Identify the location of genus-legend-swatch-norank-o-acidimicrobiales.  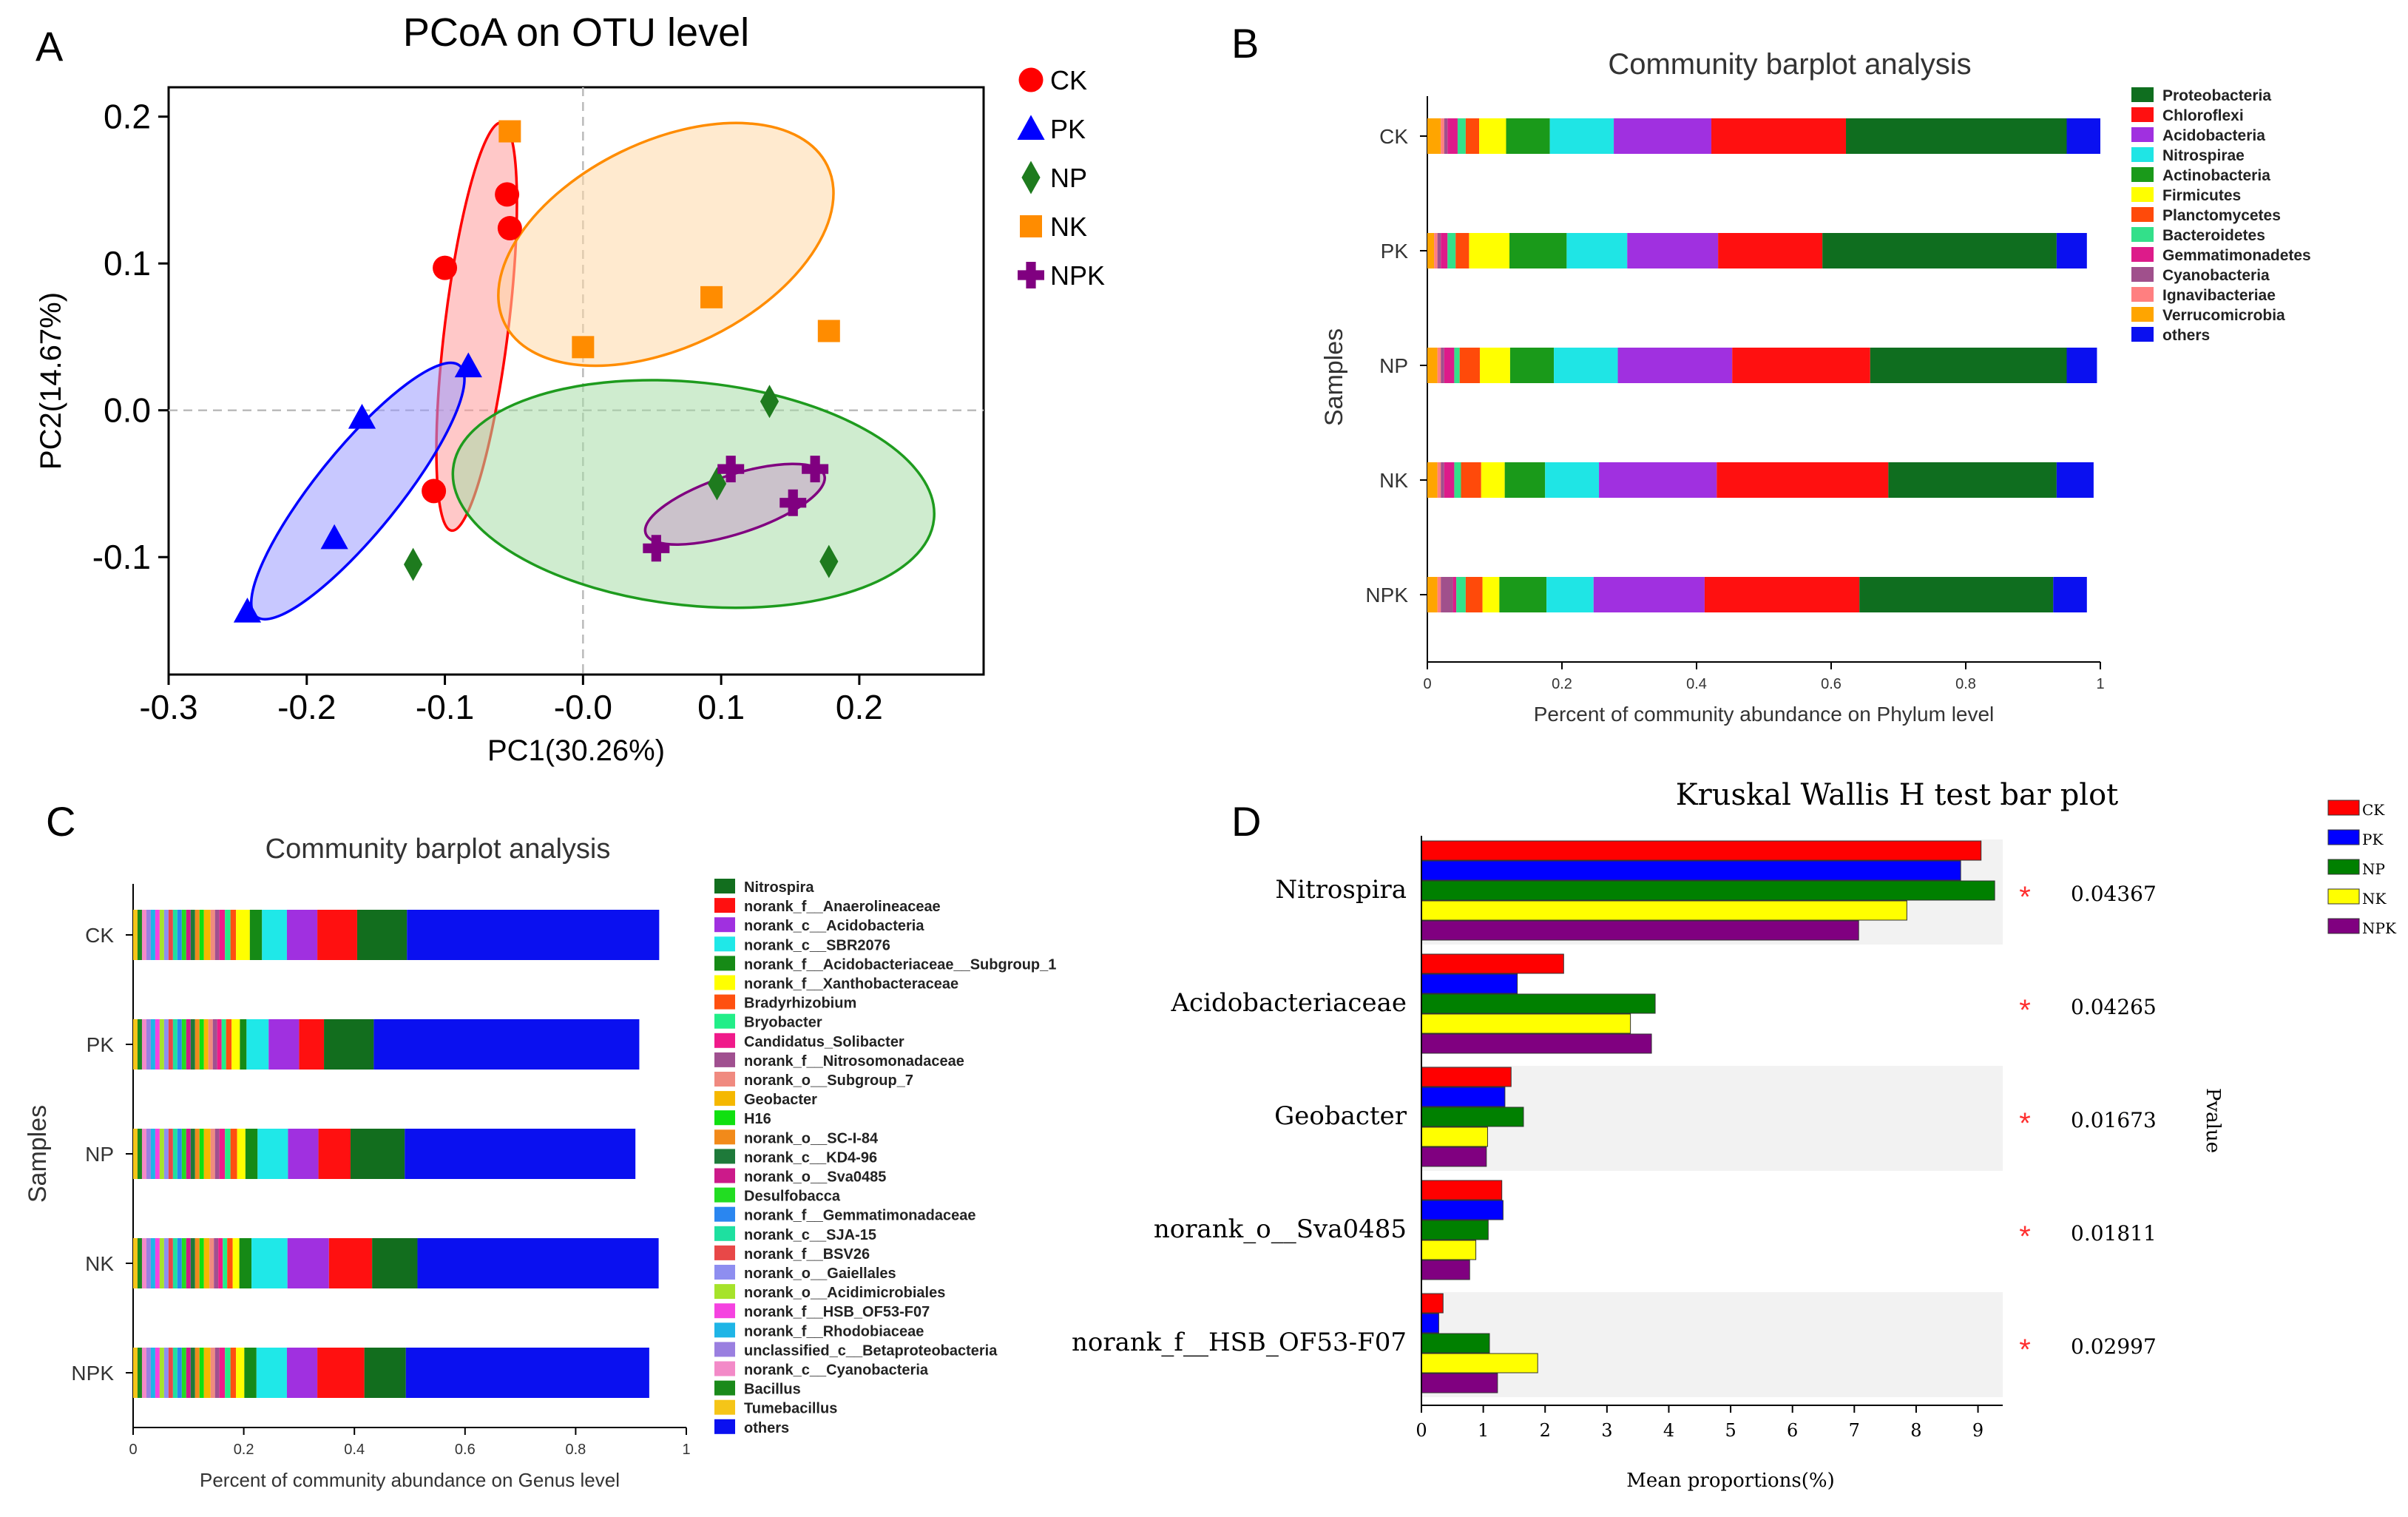
(724, 1292).